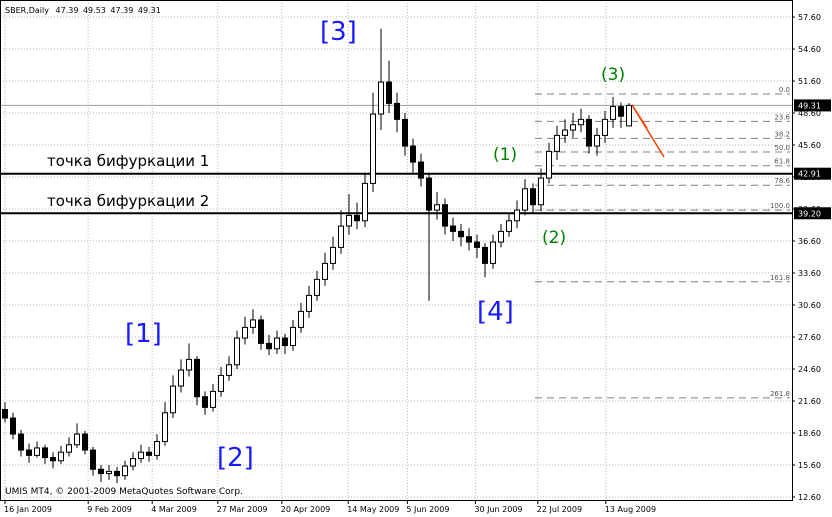  I want to click on ohlc: 49.53, so click(94, 10).